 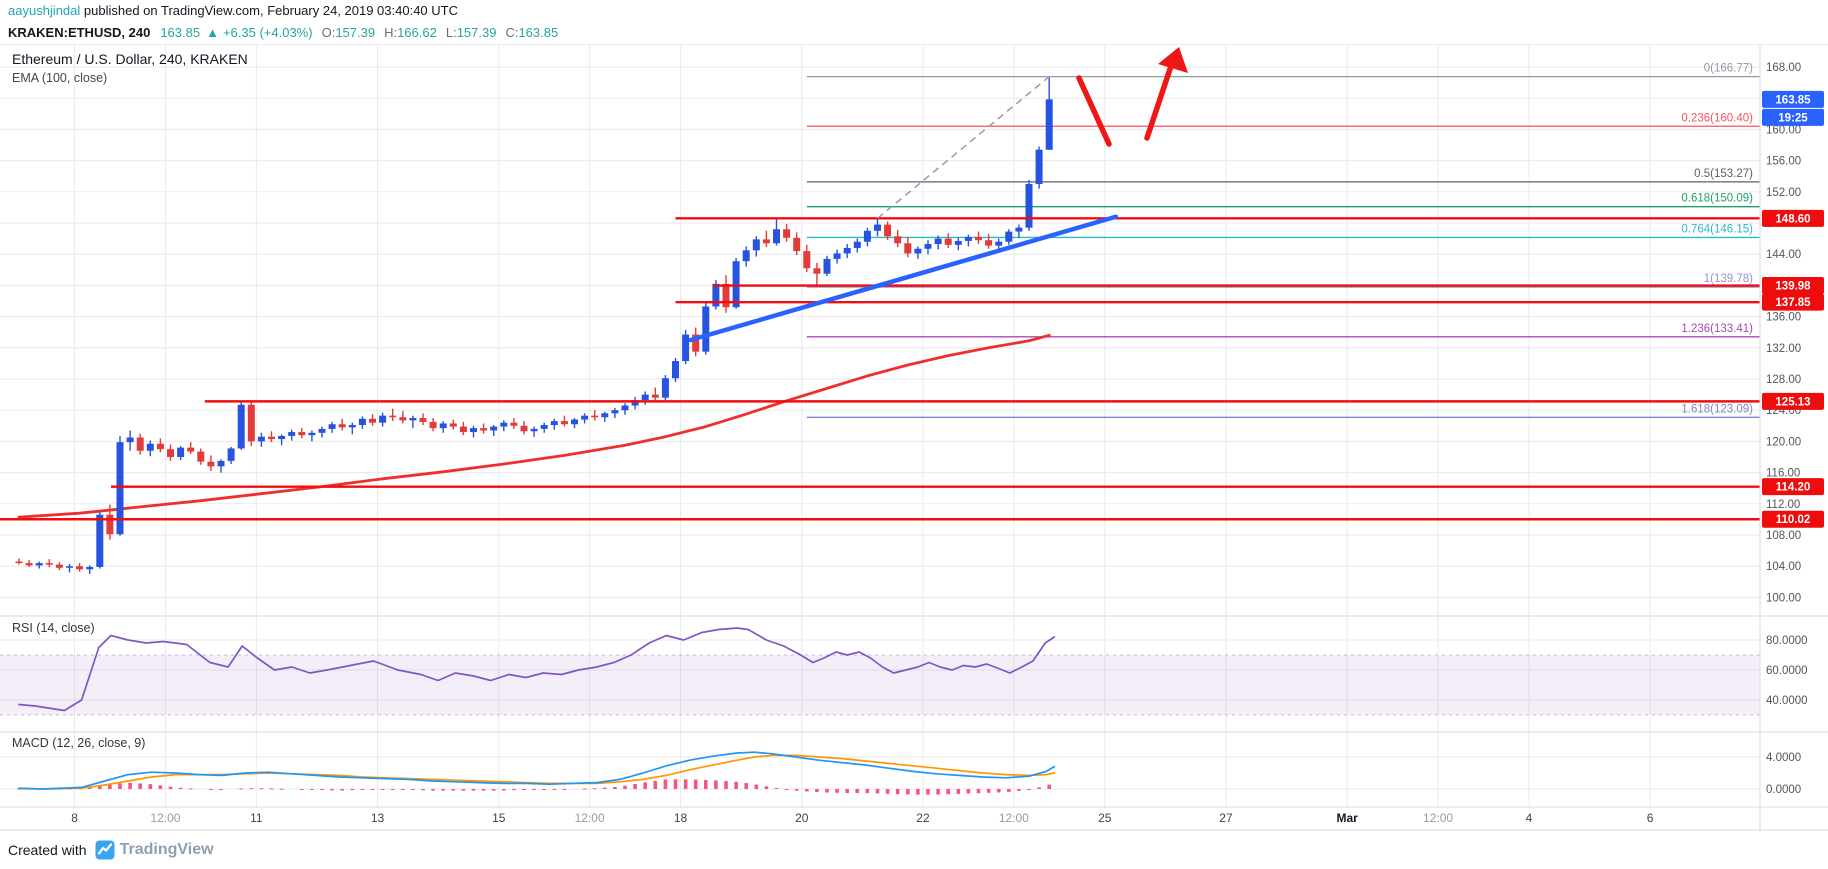 I want to click on dashed-line, so click(x=963, y=147).